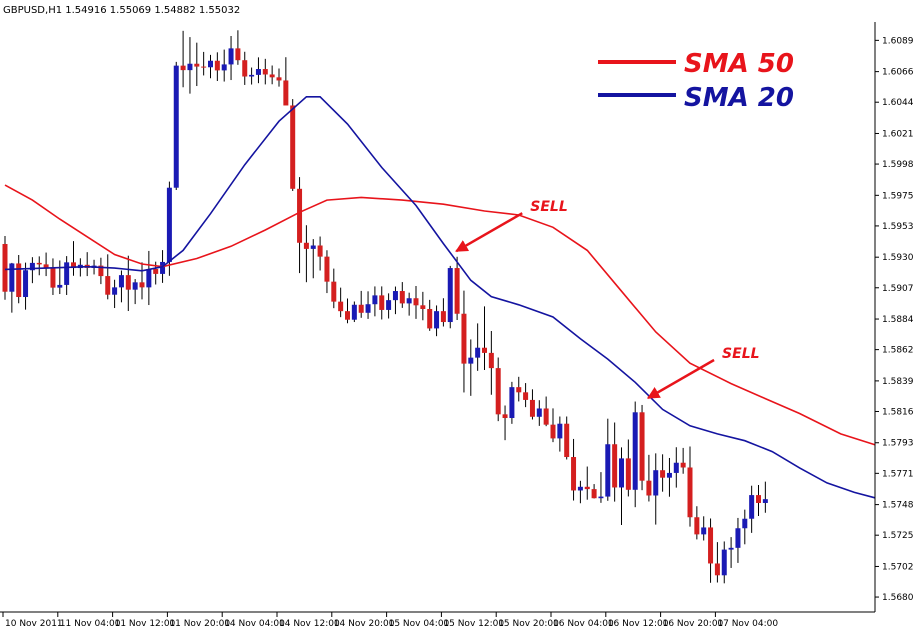 The width and height of the screenshot is (914, 635). I want to click on legend-entry-sma20: SMA 20, so click(696, 98).